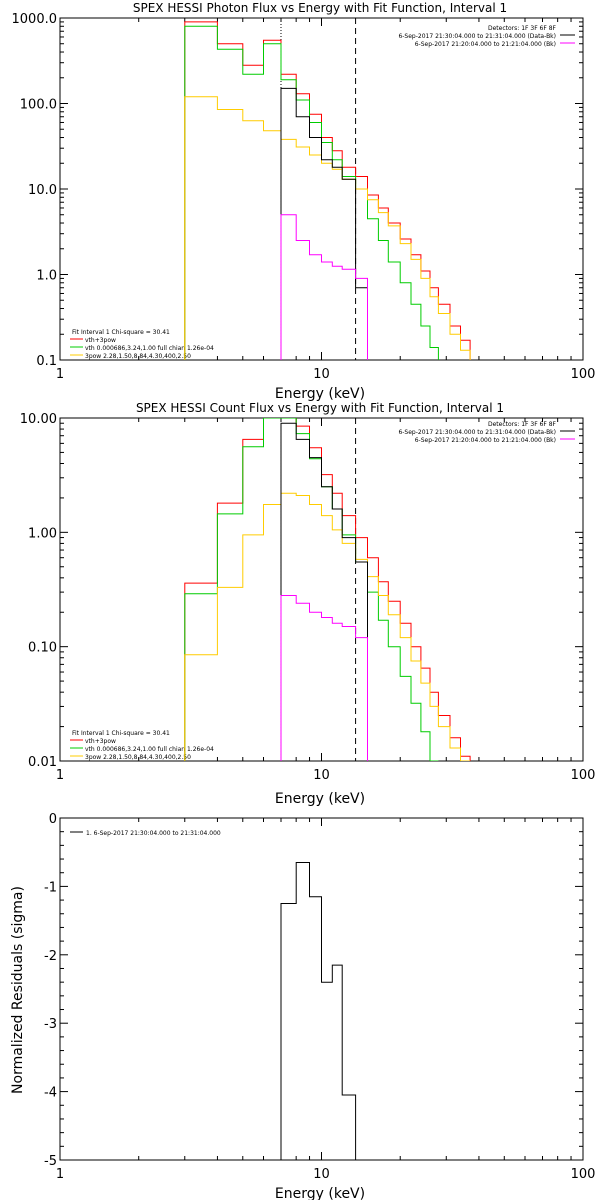 This screenshot has width=600, height=1200. Describe the element at coordinates (320, 799) in the screenshot. I see `count-flux-xlabel: Energy (keV)` at that location.